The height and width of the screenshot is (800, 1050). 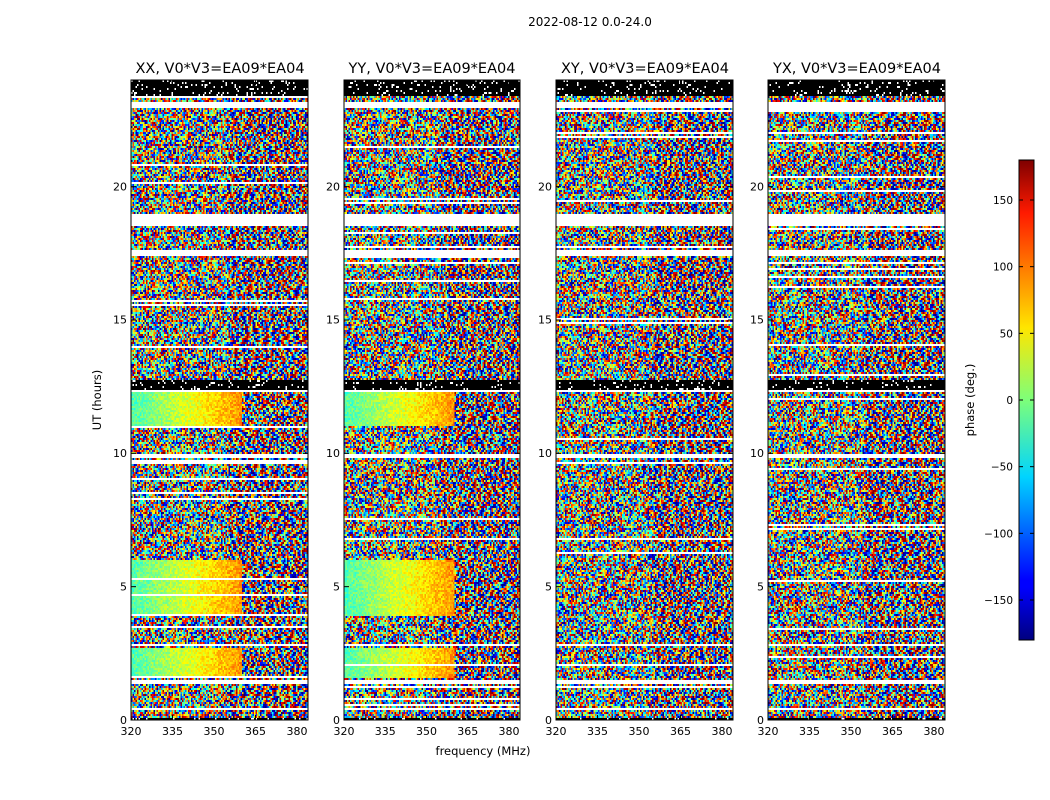 I want to click on colorbar-ticks: 150 100 50 0 −50 −100 −150, so click(x=1009, y=401).